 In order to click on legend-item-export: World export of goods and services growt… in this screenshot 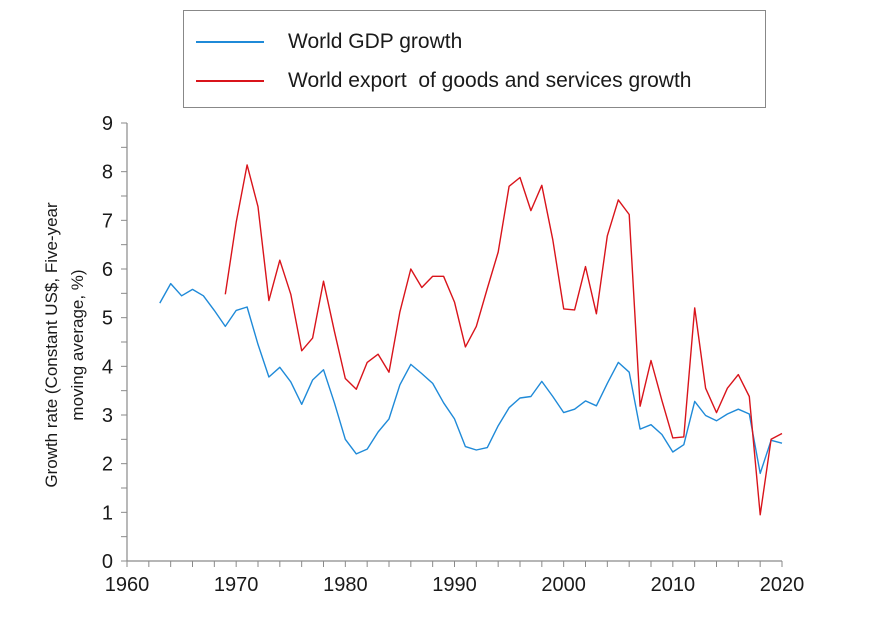, I will do `click(443, 81)`.